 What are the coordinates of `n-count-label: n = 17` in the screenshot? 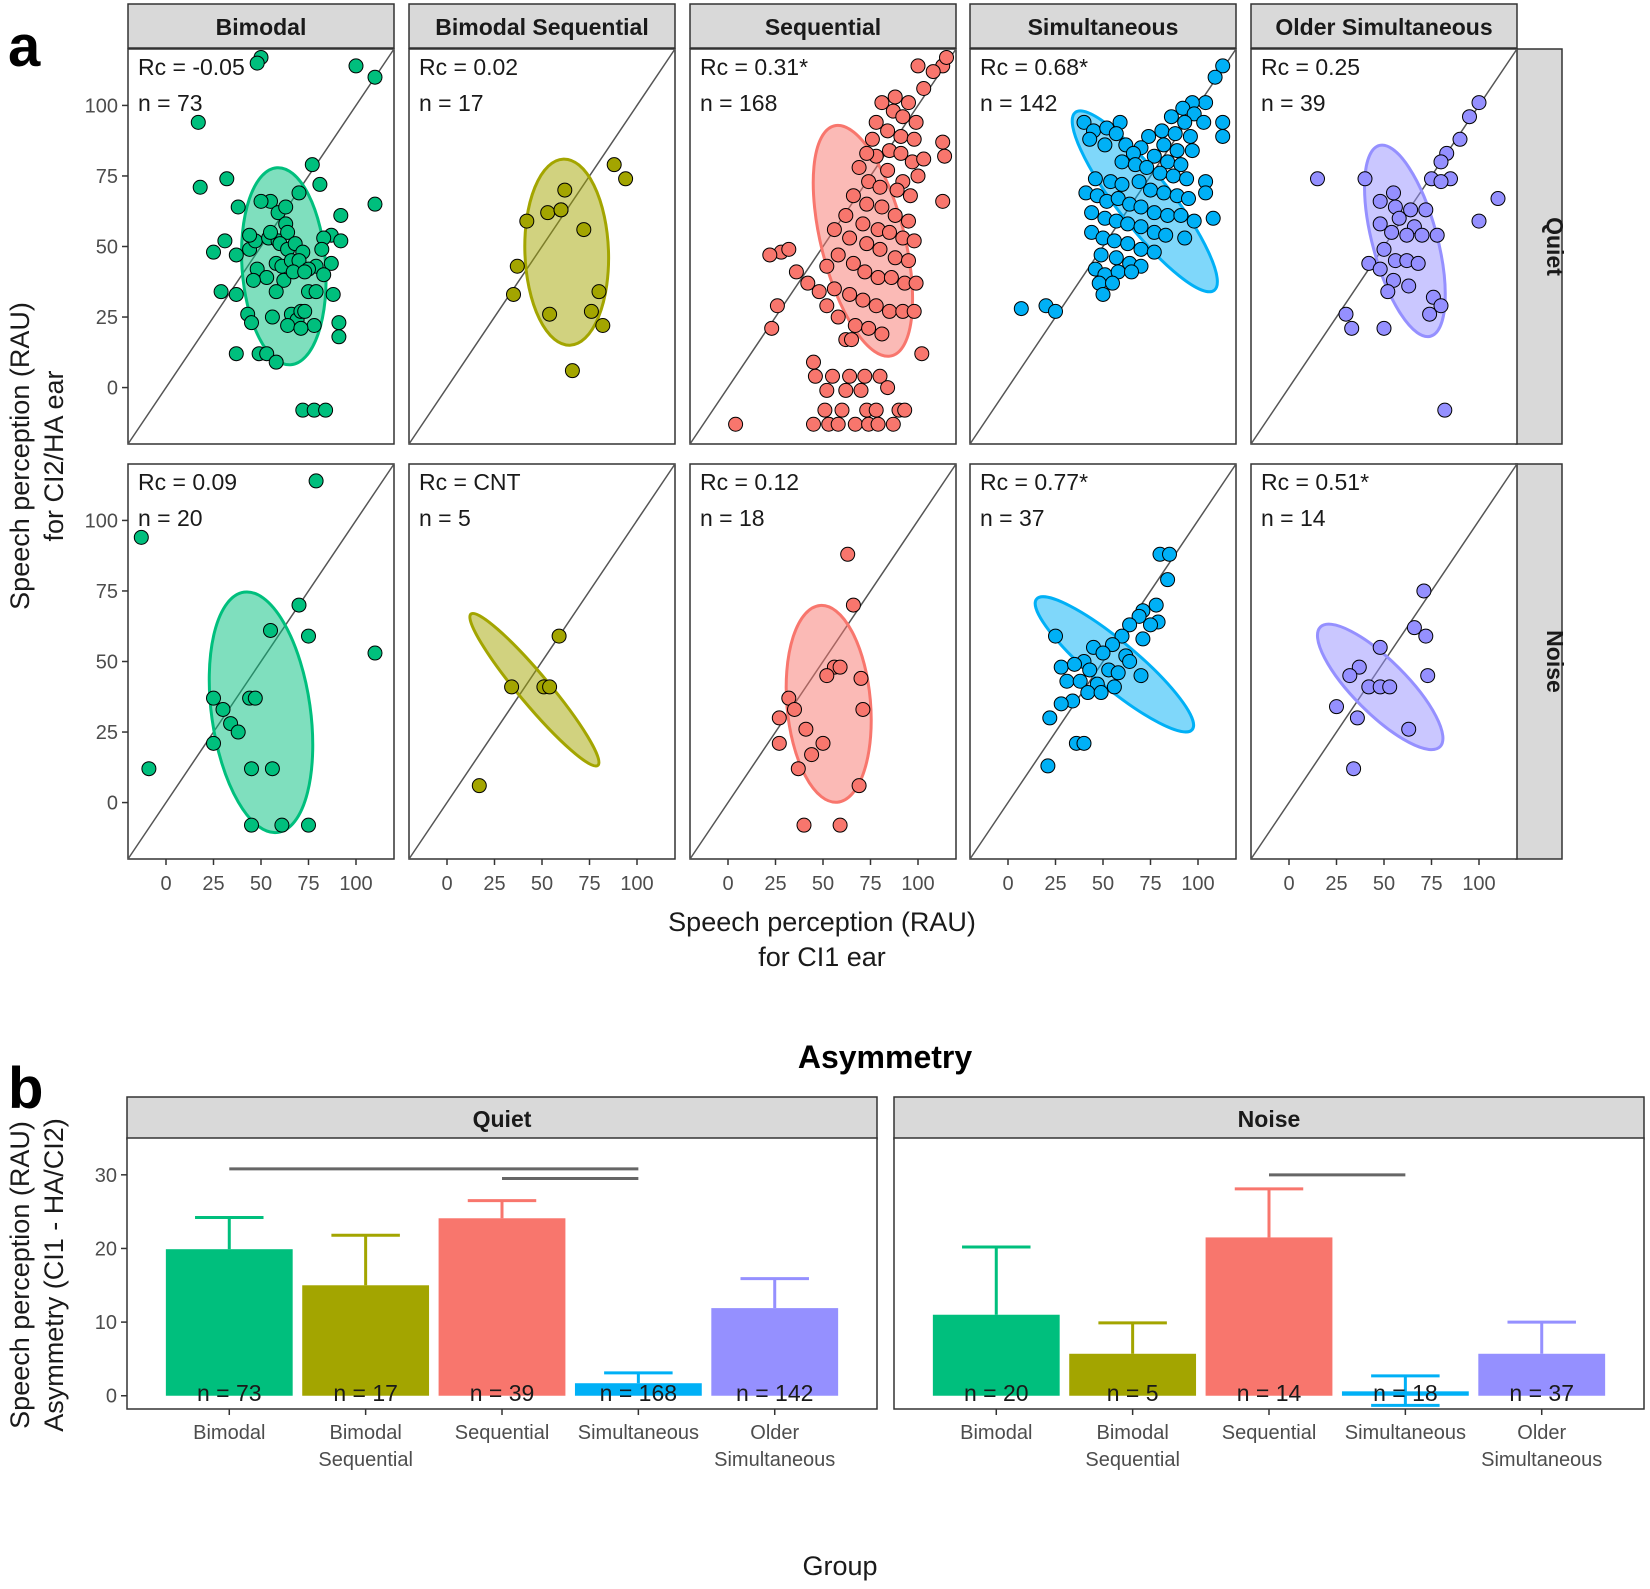 It's located at (365, 1393).